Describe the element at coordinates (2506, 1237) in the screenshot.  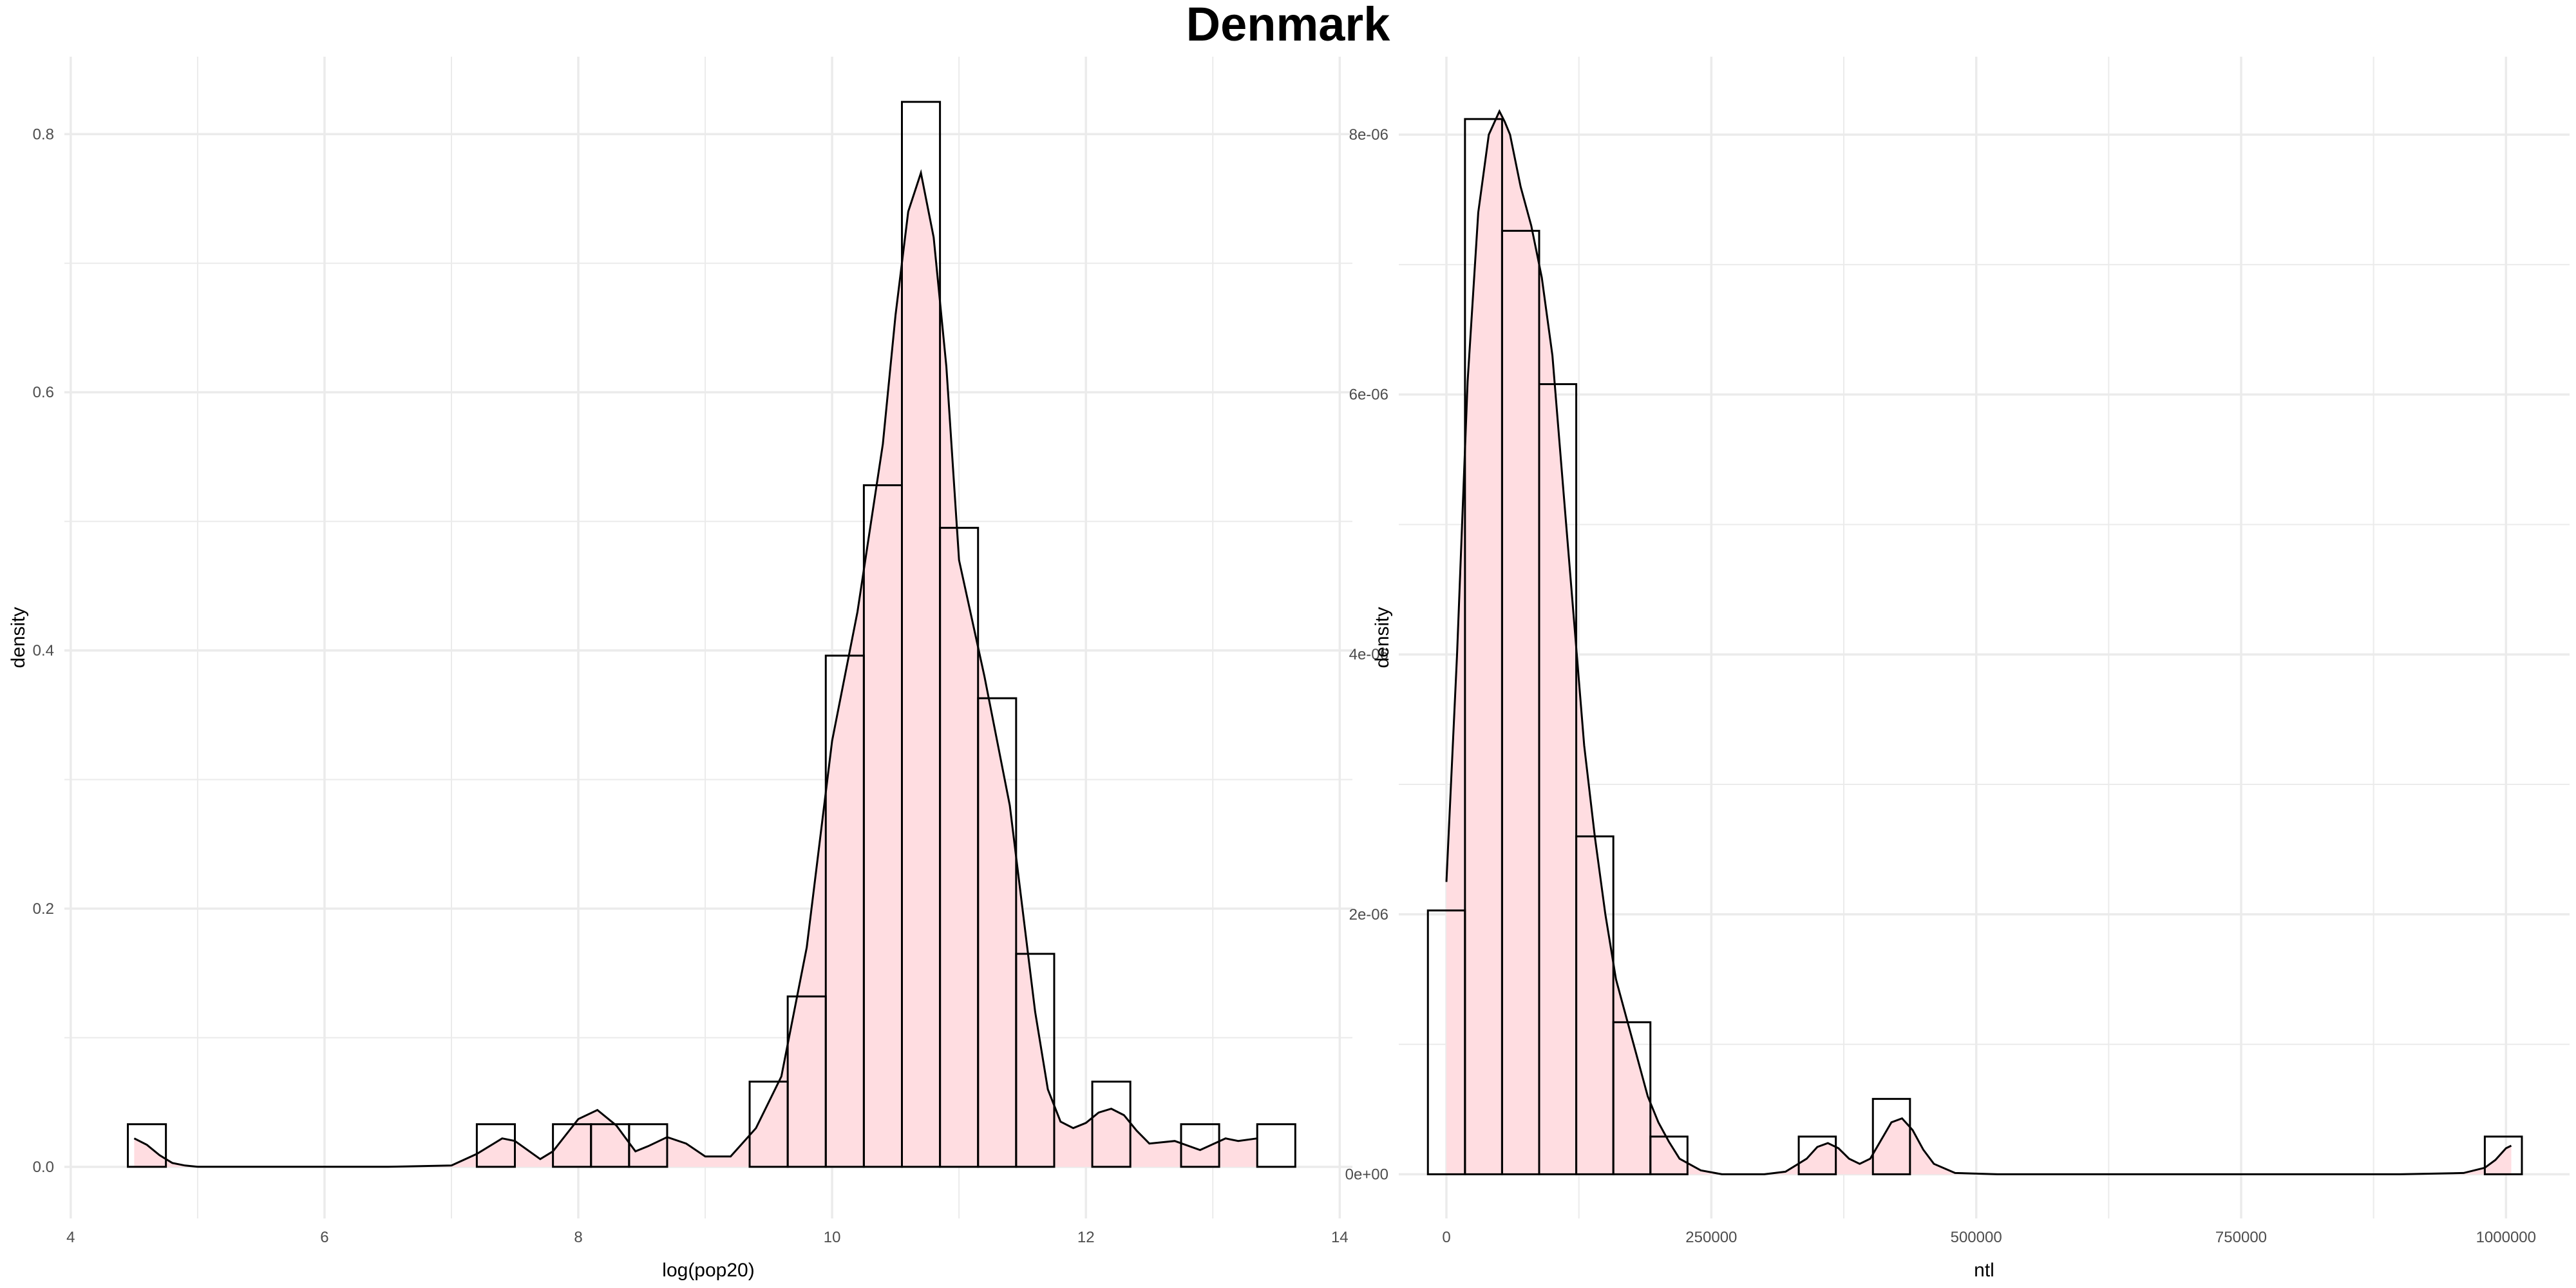
I see `x-tick-label: 1000000` at that location.